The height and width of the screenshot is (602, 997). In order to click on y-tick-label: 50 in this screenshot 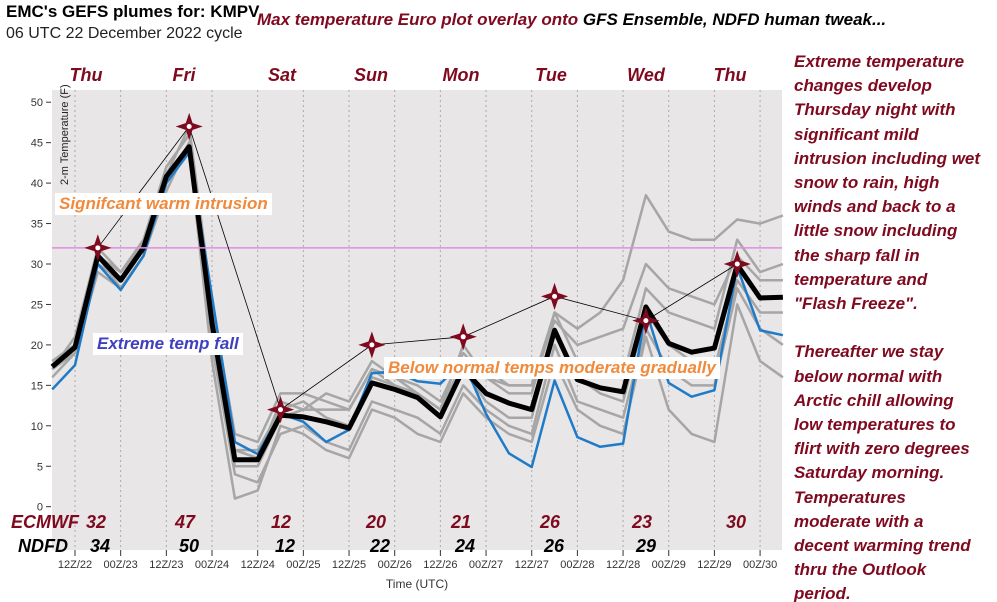, I will do `click(37, 103)`.